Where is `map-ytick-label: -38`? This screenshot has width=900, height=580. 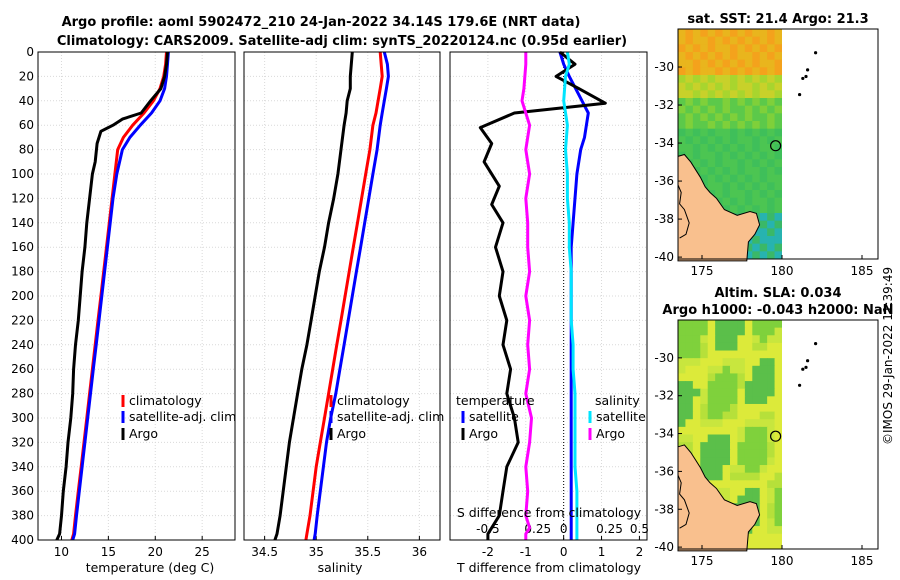
map-ytick-label: -38 is located at coordinates (664, 509).